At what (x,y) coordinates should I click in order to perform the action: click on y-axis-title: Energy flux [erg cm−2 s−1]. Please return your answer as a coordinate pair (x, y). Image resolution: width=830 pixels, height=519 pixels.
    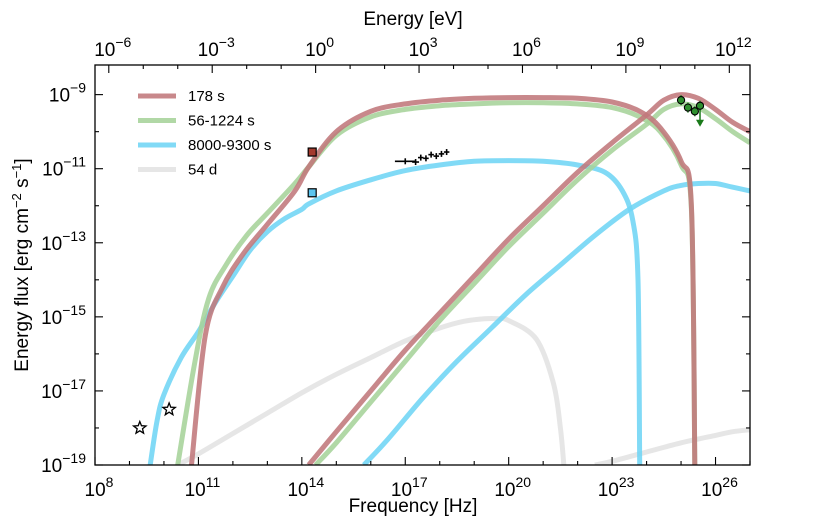
    Looking at the image, I should click on (21, 264).